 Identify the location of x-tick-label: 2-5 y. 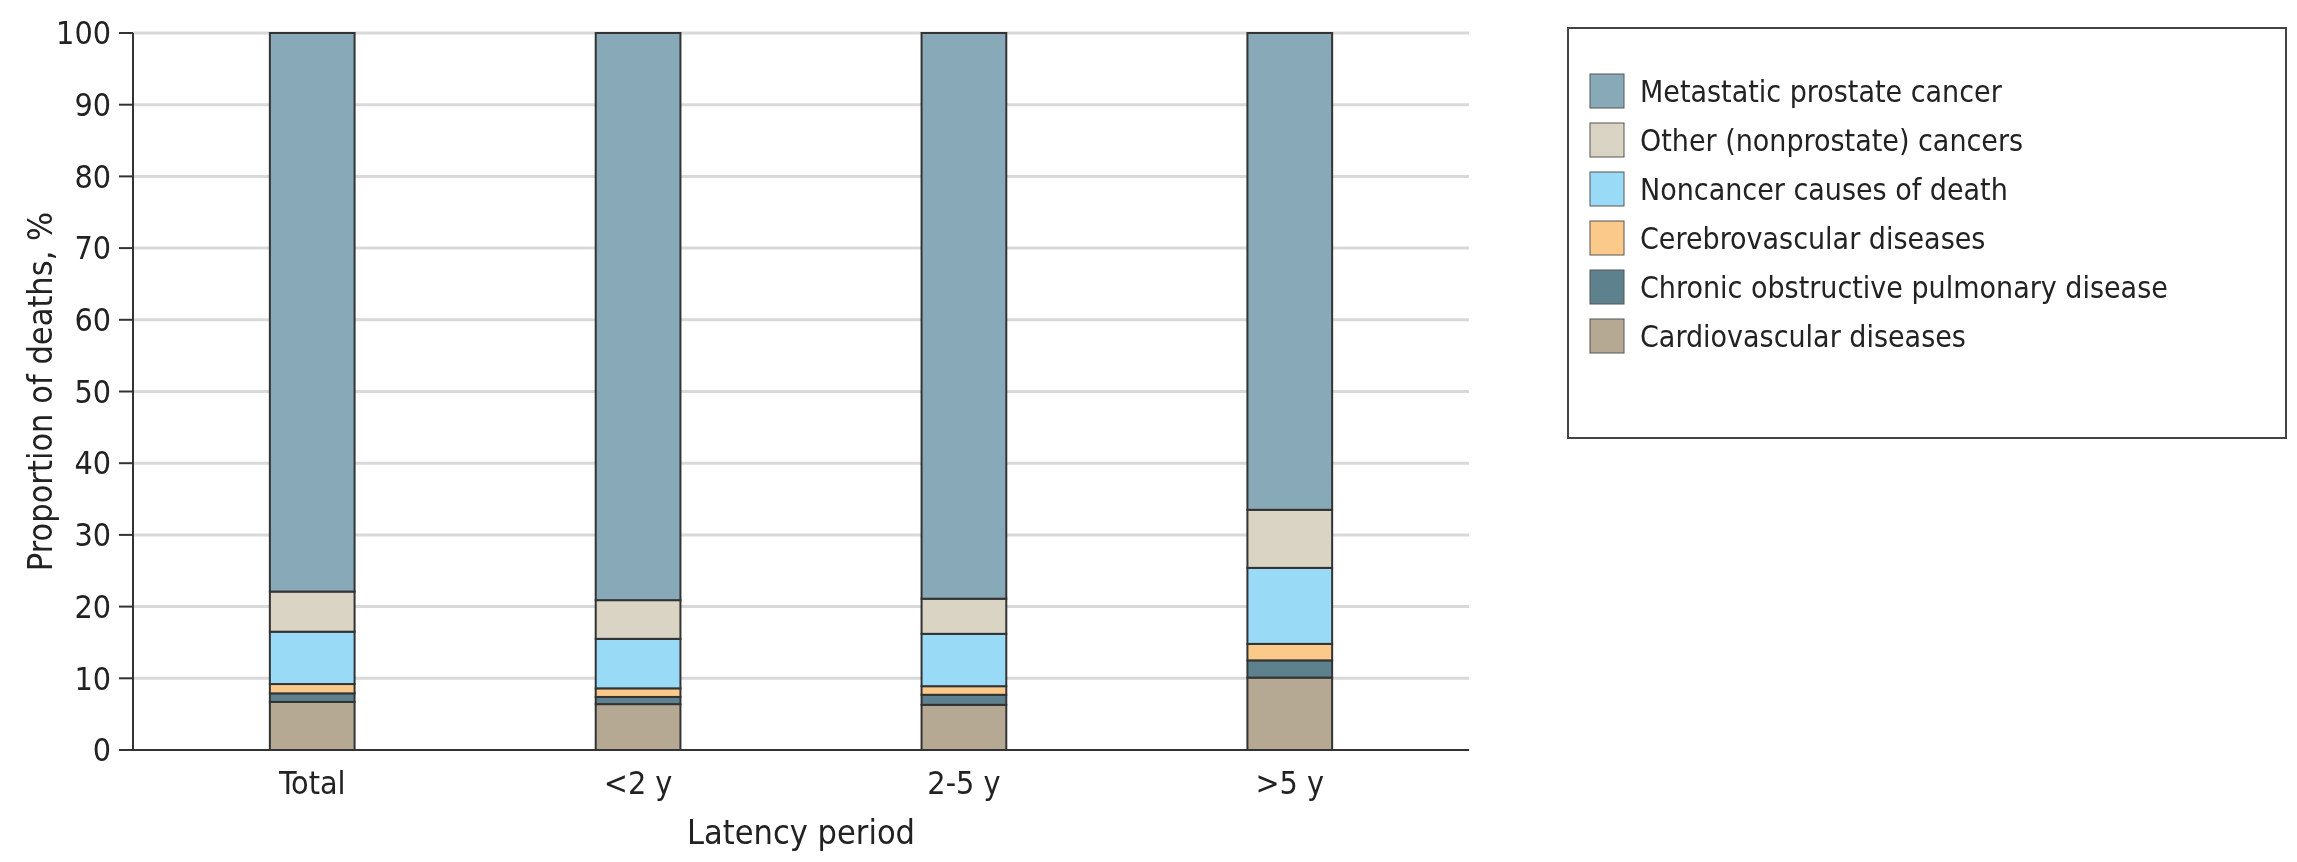
(964, 783).